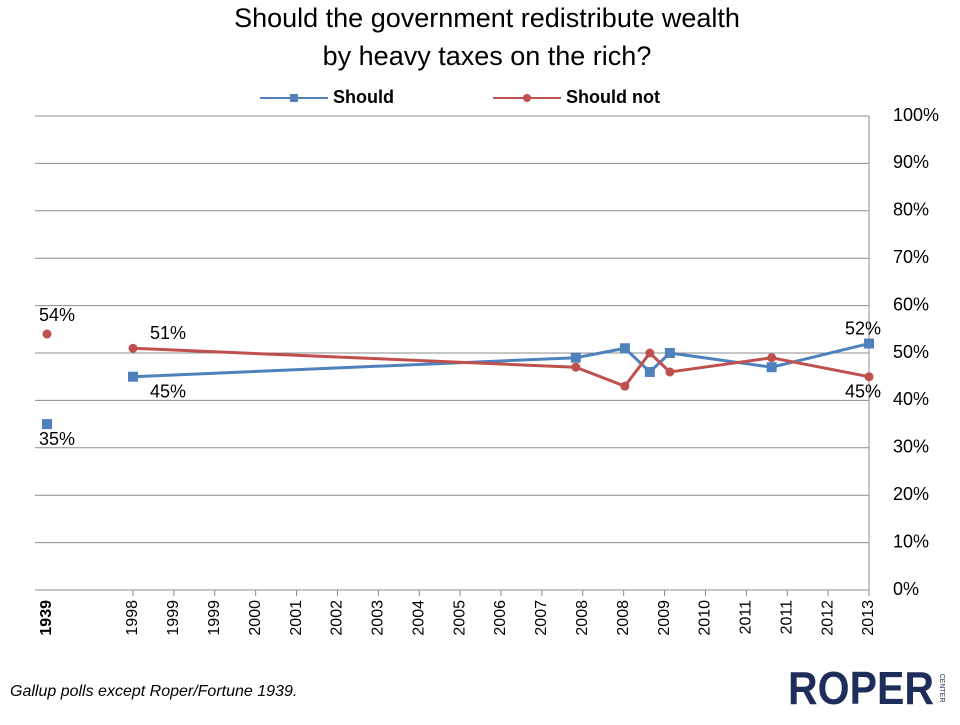  What do you see at coordinates (664, 618) in the screenshot?
I see `x-tick-label: 2009` at bounding box center [664, 618].